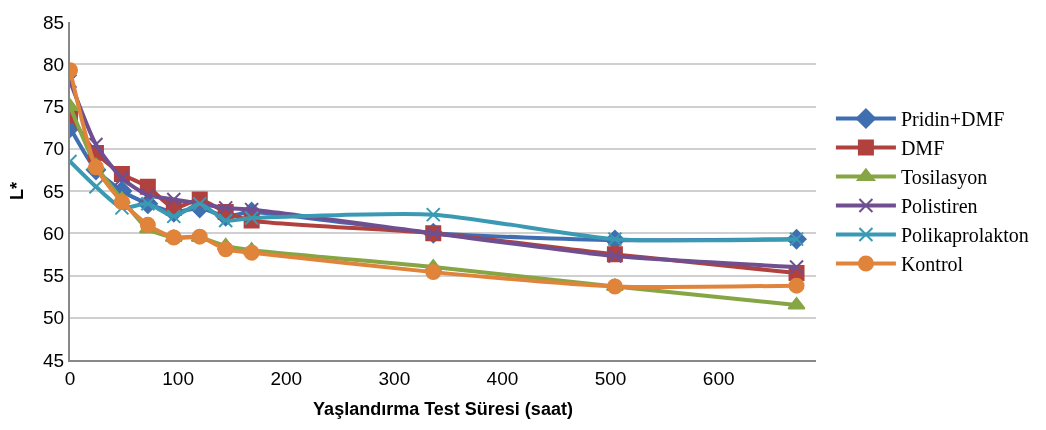  I want to click on legend-label: Polistiren, so click(939, 206).